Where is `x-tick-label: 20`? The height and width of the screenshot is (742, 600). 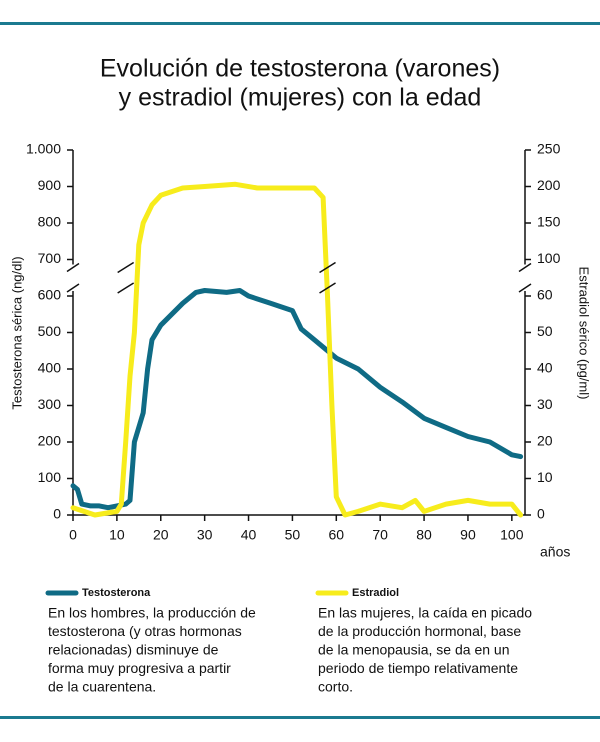
x-tick-label: 20 is located at coordinates (161, 535).